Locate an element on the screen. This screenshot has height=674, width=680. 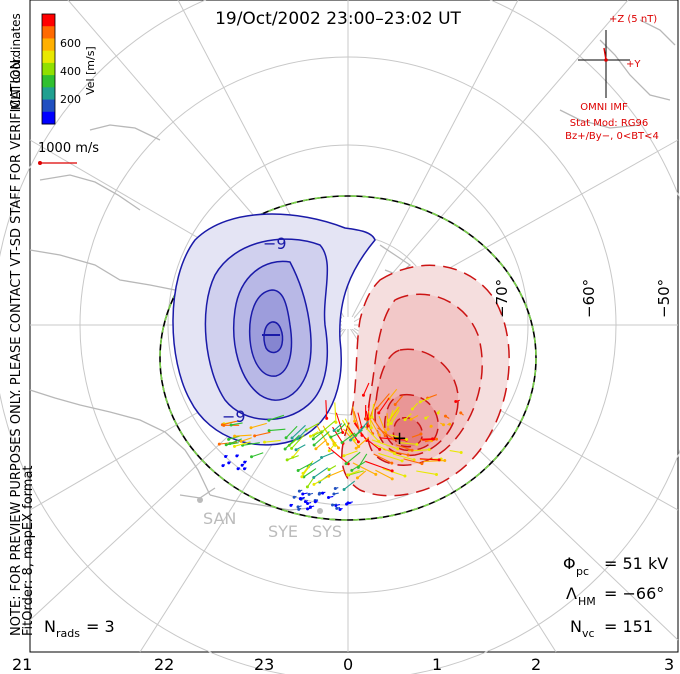
nrads-symbol: N is located at coordinates (50, 626).